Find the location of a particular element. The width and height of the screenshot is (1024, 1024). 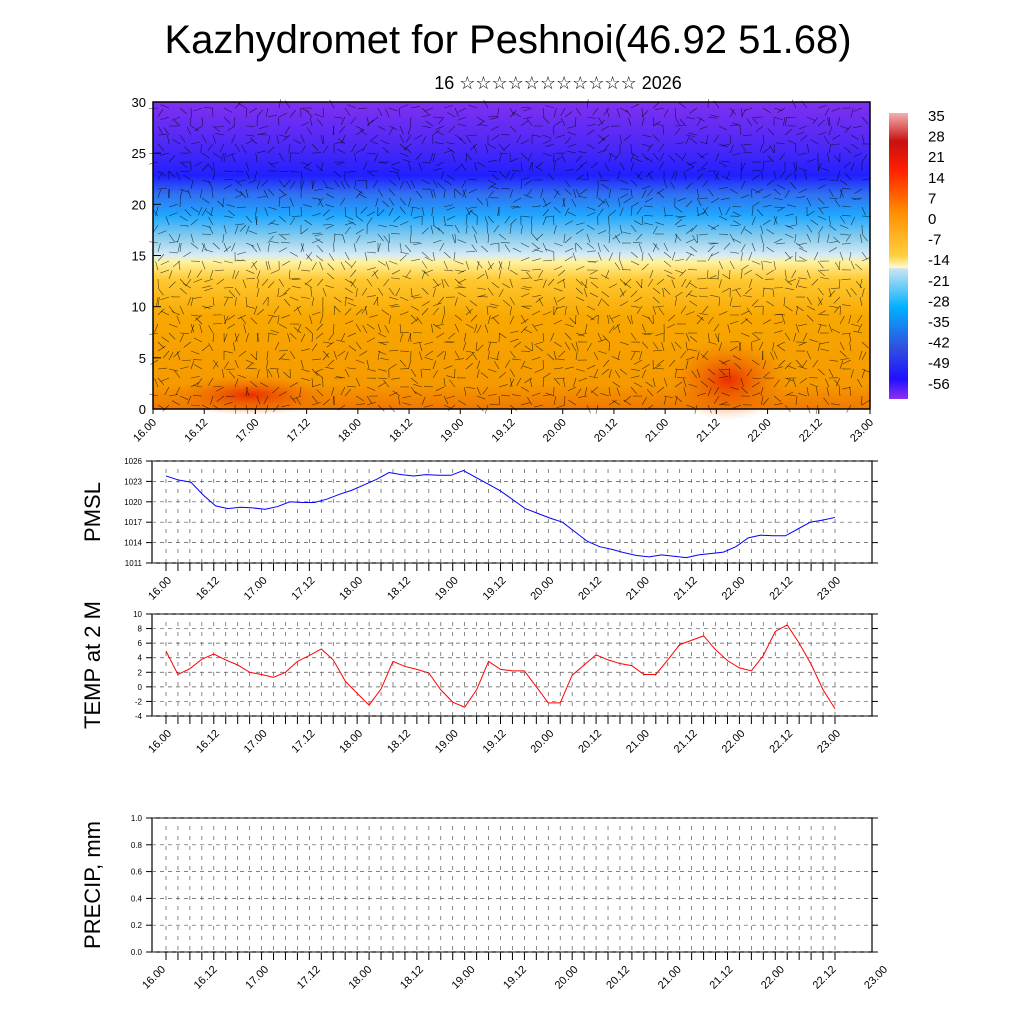

y-tick-label: -4 is located at coordinates (139, 716).